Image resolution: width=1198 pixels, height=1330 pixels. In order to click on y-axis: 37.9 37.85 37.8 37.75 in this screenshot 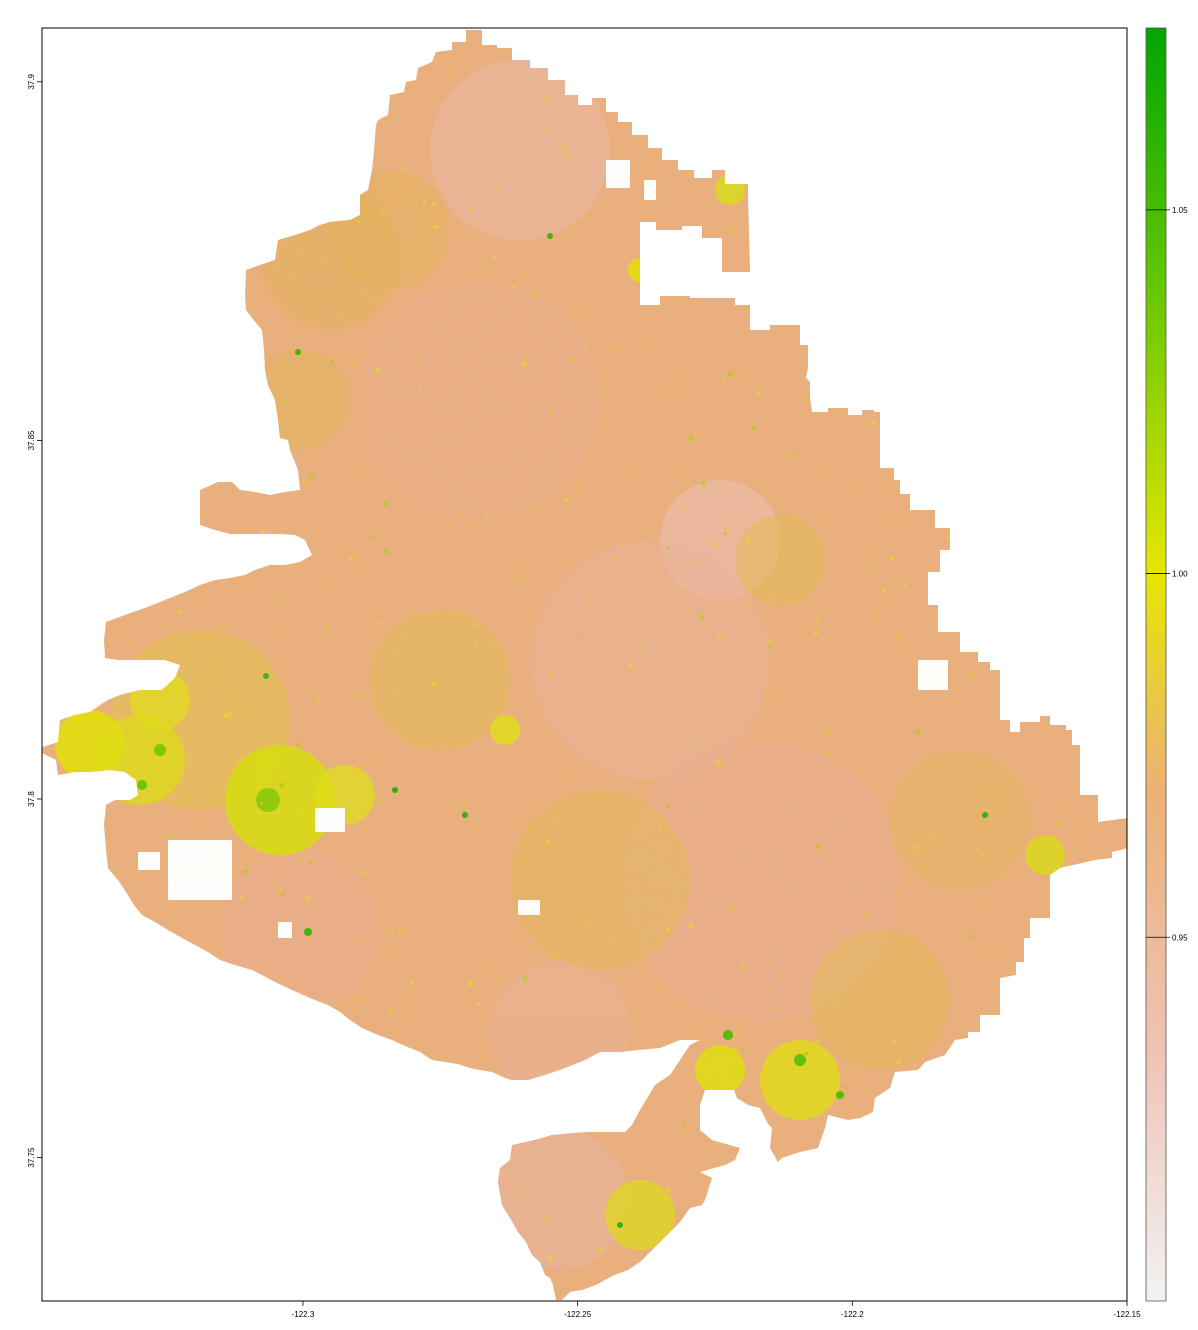, I will do `click(34, 620)`.